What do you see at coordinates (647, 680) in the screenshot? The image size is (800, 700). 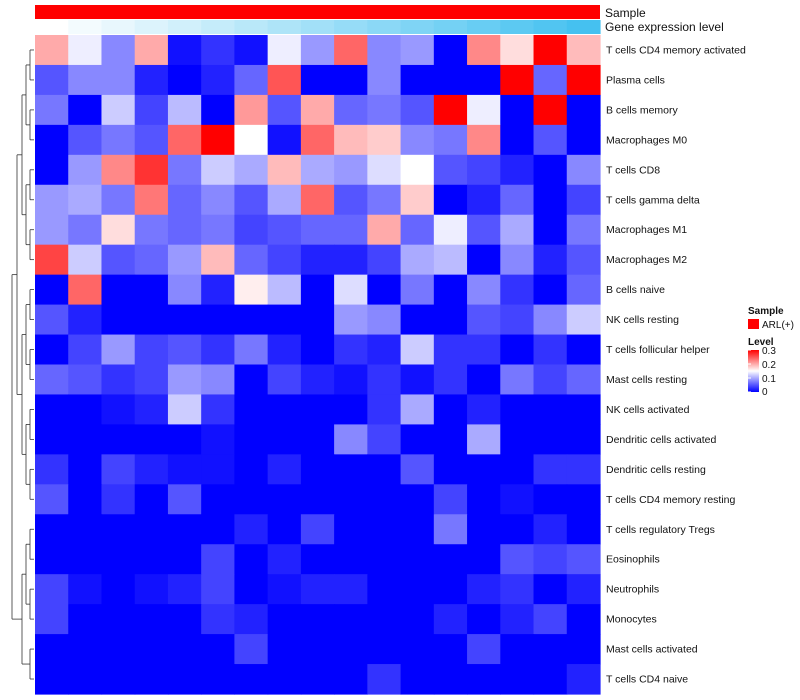 I see `row-label: T cells CD4 naive` at bounding box center [647, 680].